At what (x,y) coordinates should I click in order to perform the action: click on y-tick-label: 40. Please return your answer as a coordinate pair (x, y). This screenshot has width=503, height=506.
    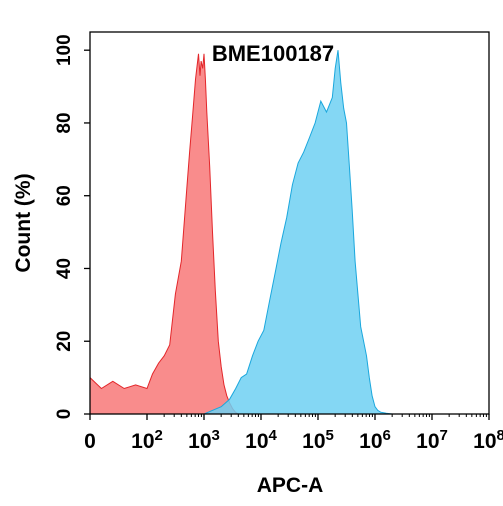
    Looking at the image, I should click on (64, 268).